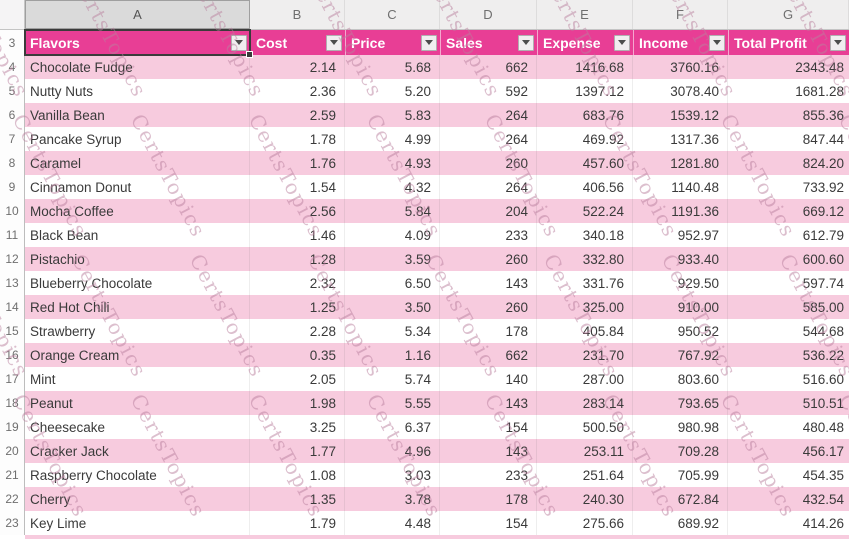  What do you see at coordinates (585, 163) in the screenshot?
I see `cell: 457.60` at bounding box center [585, 163].